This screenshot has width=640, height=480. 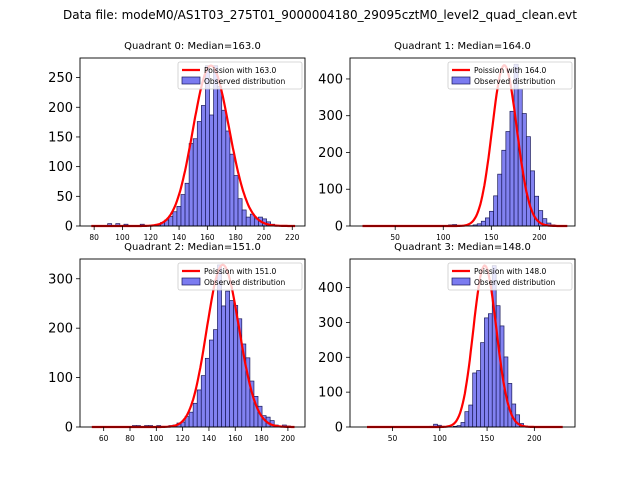 I want to click on subplot-title: Quadrant 3: Median=148.0, so click(x=462, y=247).